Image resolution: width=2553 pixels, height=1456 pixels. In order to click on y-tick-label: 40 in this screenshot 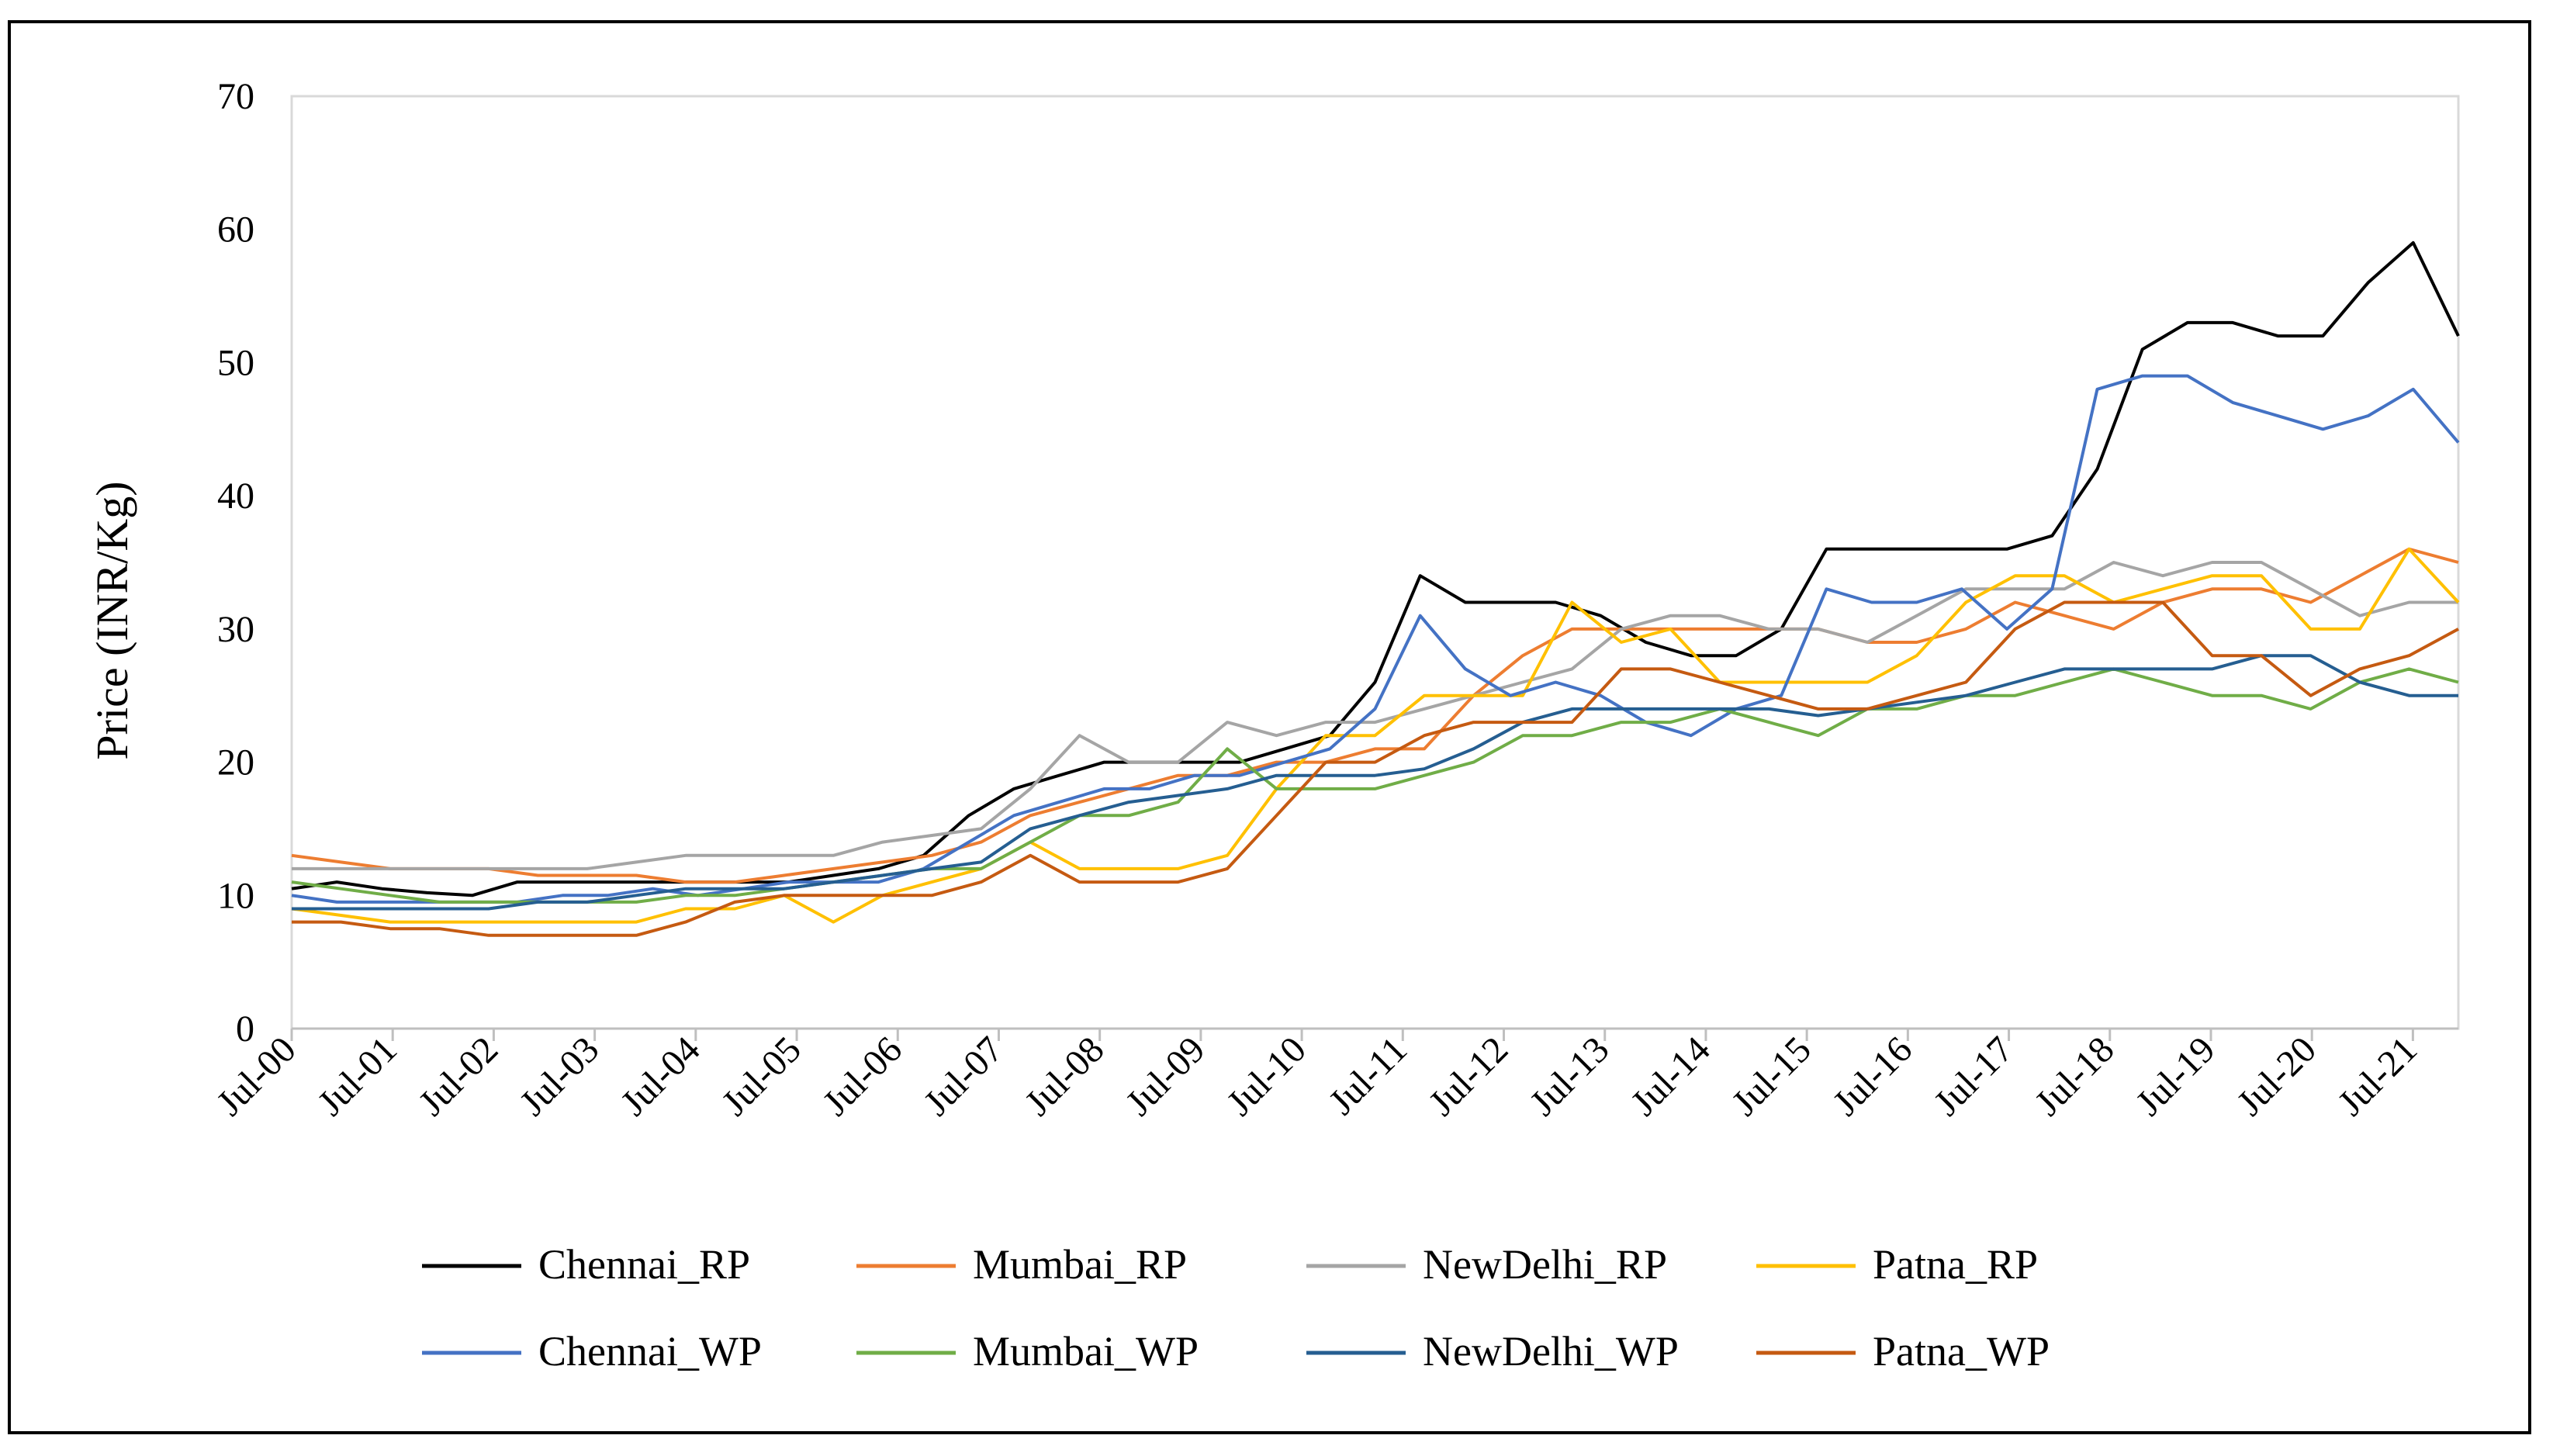, I will do `click(236, 496)`.